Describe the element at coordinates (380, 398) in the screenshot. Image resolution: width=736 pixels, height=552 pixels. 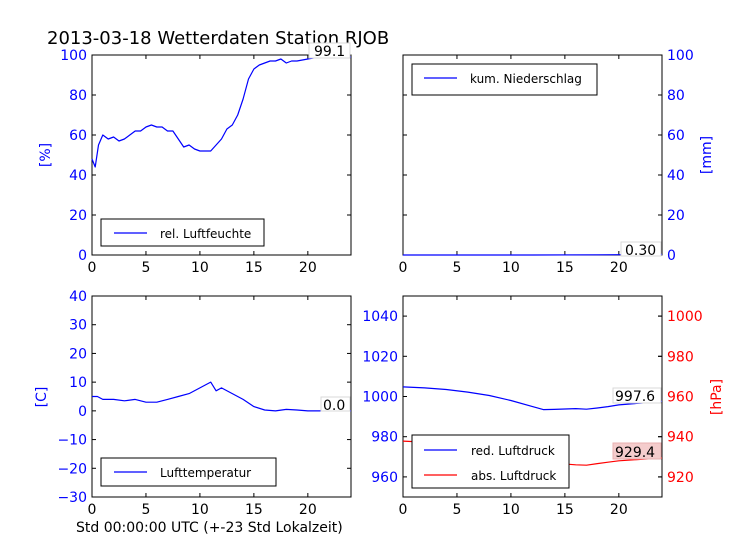
I see `y-tick-label: 1000` at that location.